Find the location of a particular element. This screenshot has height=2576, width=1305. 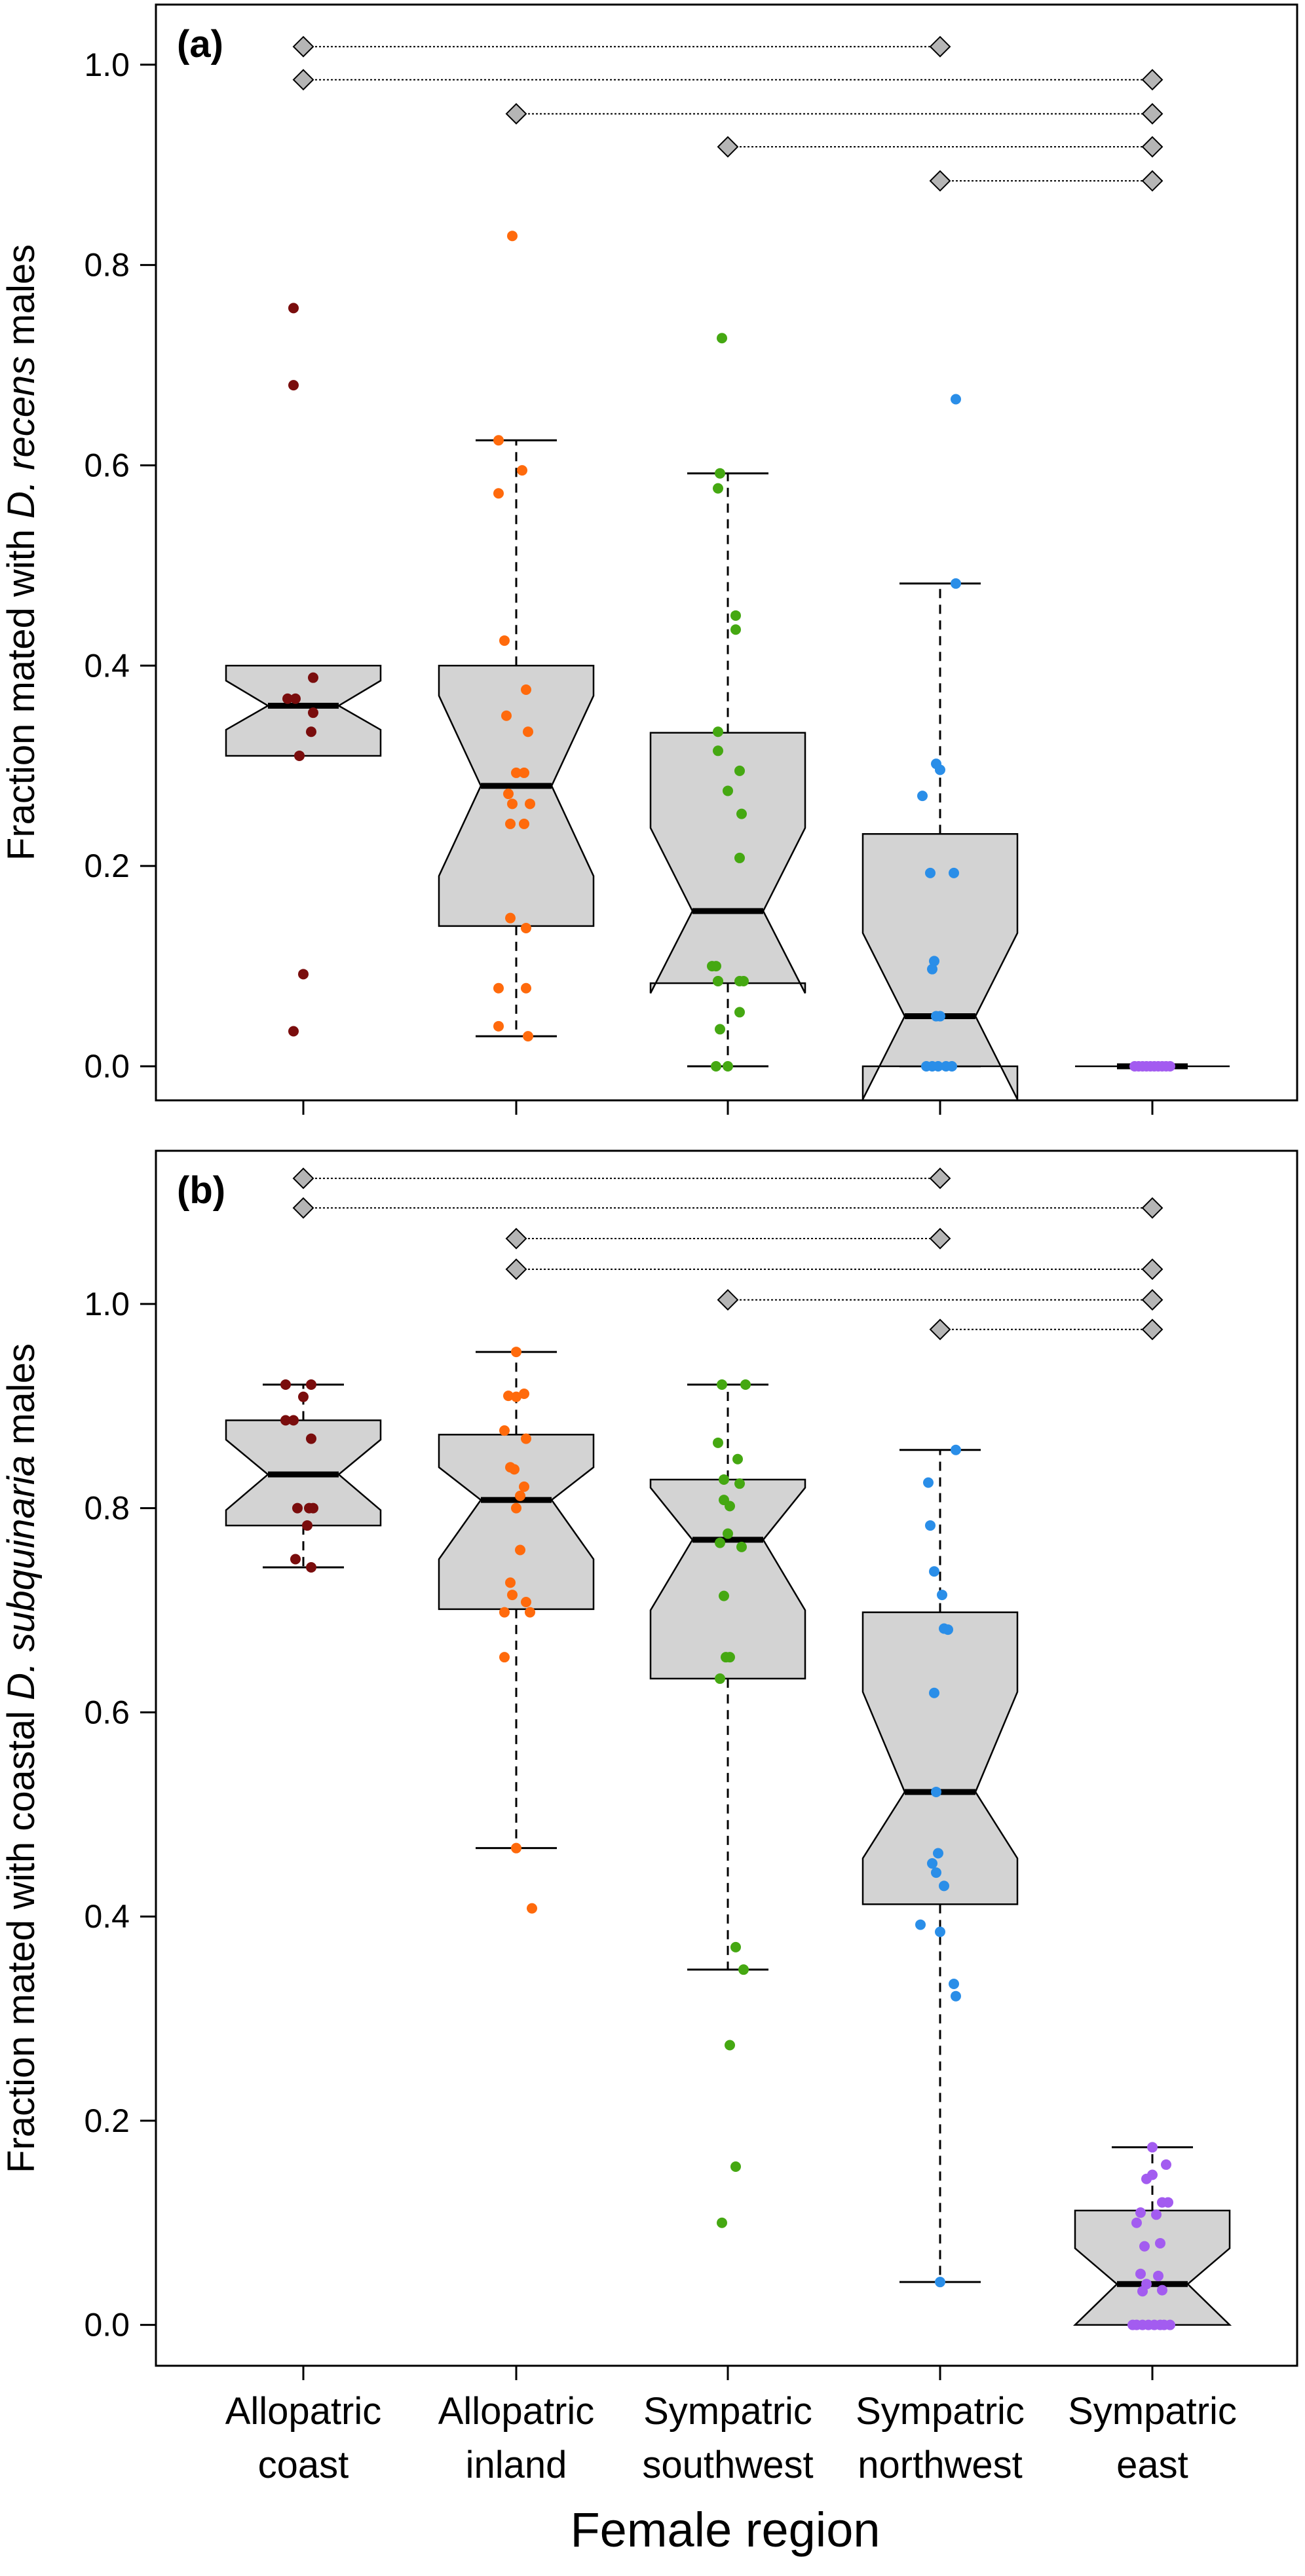

y-tick-label: 0.0 is located at coordinates (107, 2325).